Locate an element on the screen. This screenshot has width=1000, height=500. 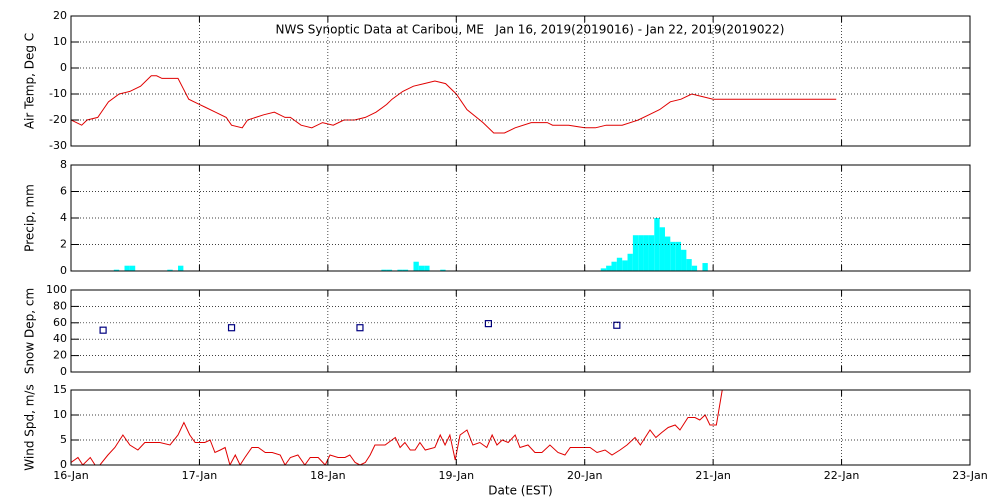
x-tick-label: 21-Jan is located at coordinates (713, 475).